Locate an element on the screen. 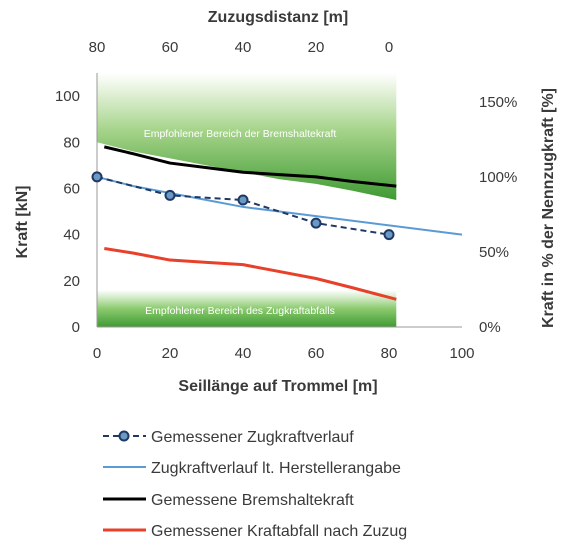 This screenshot has height=547, width=566. legend-label-manufacturer: Zugkraftverlauf lt. Herstellerangabe is located at coordinates (276, 468).